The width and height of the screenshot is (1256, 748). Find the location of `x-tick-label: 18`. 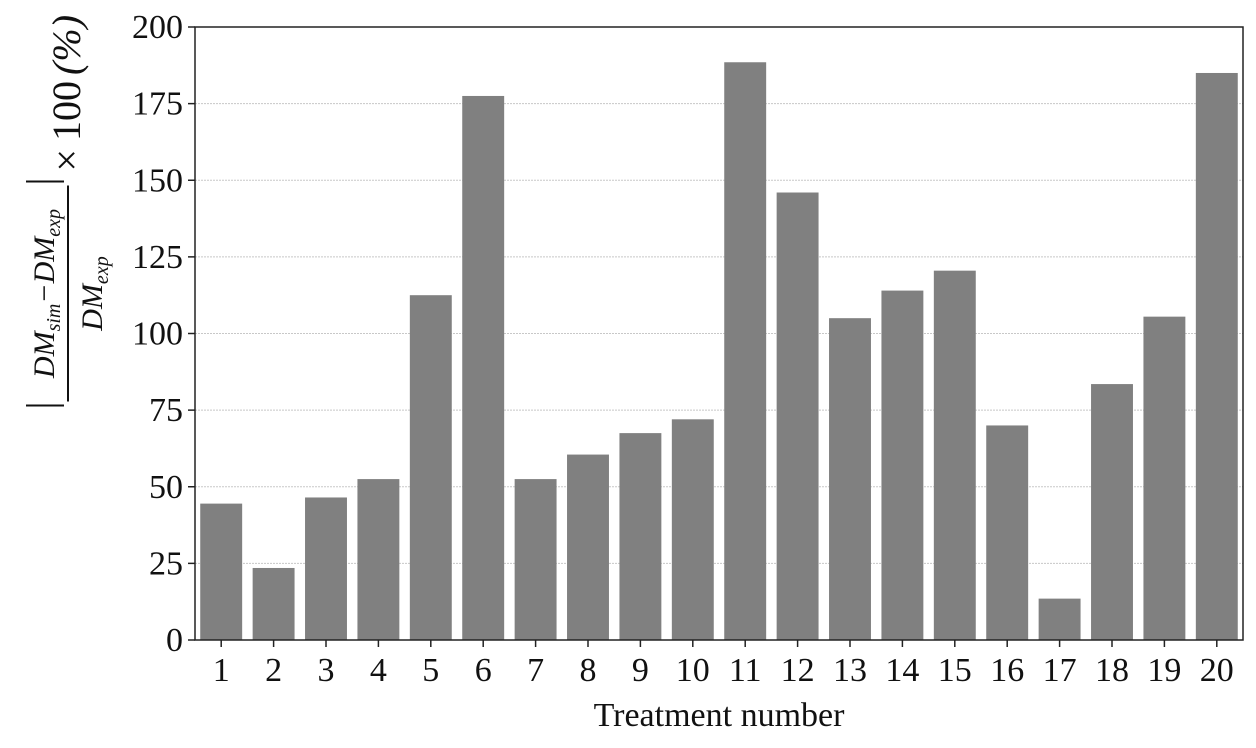

x-tick-label: 18 is located at coordinates (1112, 670).